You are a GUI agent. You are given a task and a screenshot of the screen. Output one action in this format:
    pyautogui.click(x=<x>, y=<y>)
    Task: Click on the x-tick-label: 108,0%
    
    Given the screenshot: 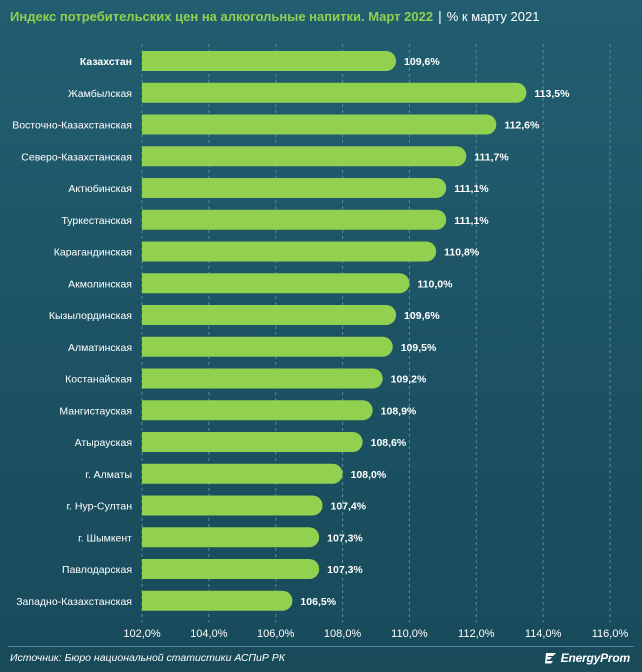 What is the action you would take?
    pyautogui.click(x=343, y=634)
    